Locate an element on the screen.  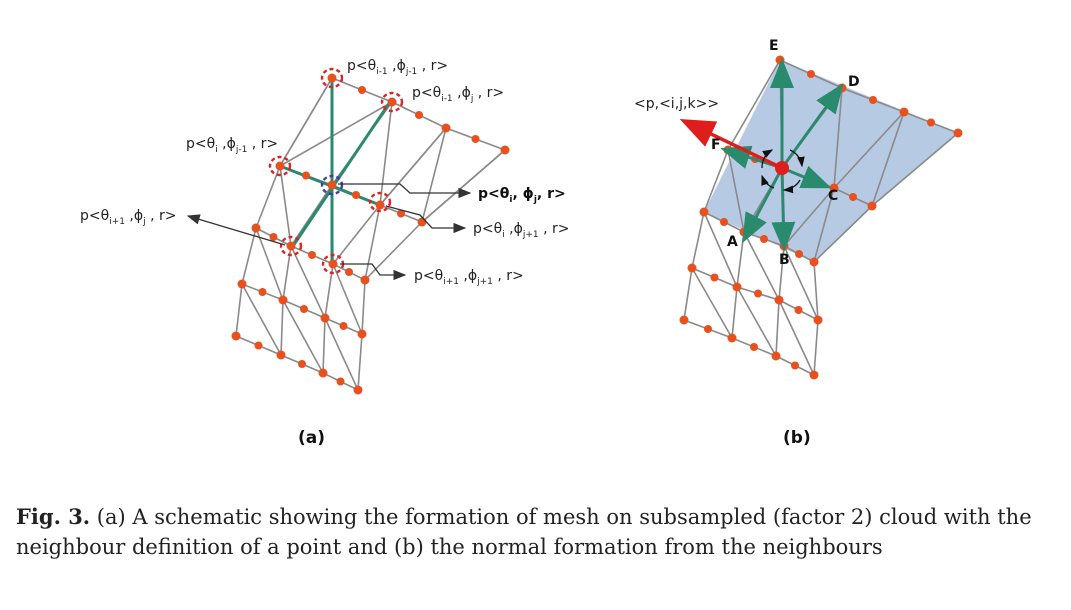
tangent-plane is located at coordinates (831, 161).